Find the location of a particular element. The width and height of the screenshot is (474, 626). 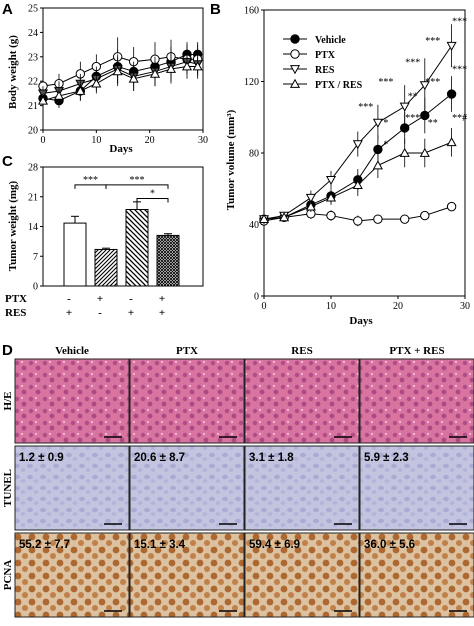

chartB-xtick-label: 0 is located at coordinates (264, 306).